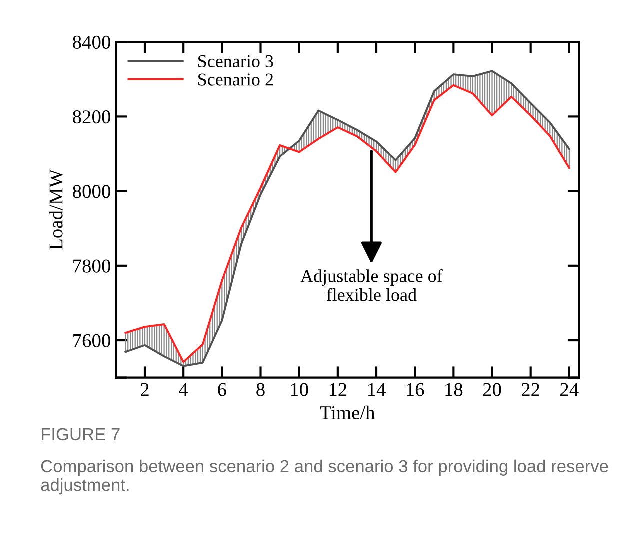  What do you see at coordinates (92, 266) in the screenshot?
I see `y-tick-label: 7800` at bounding box center [92, 266].